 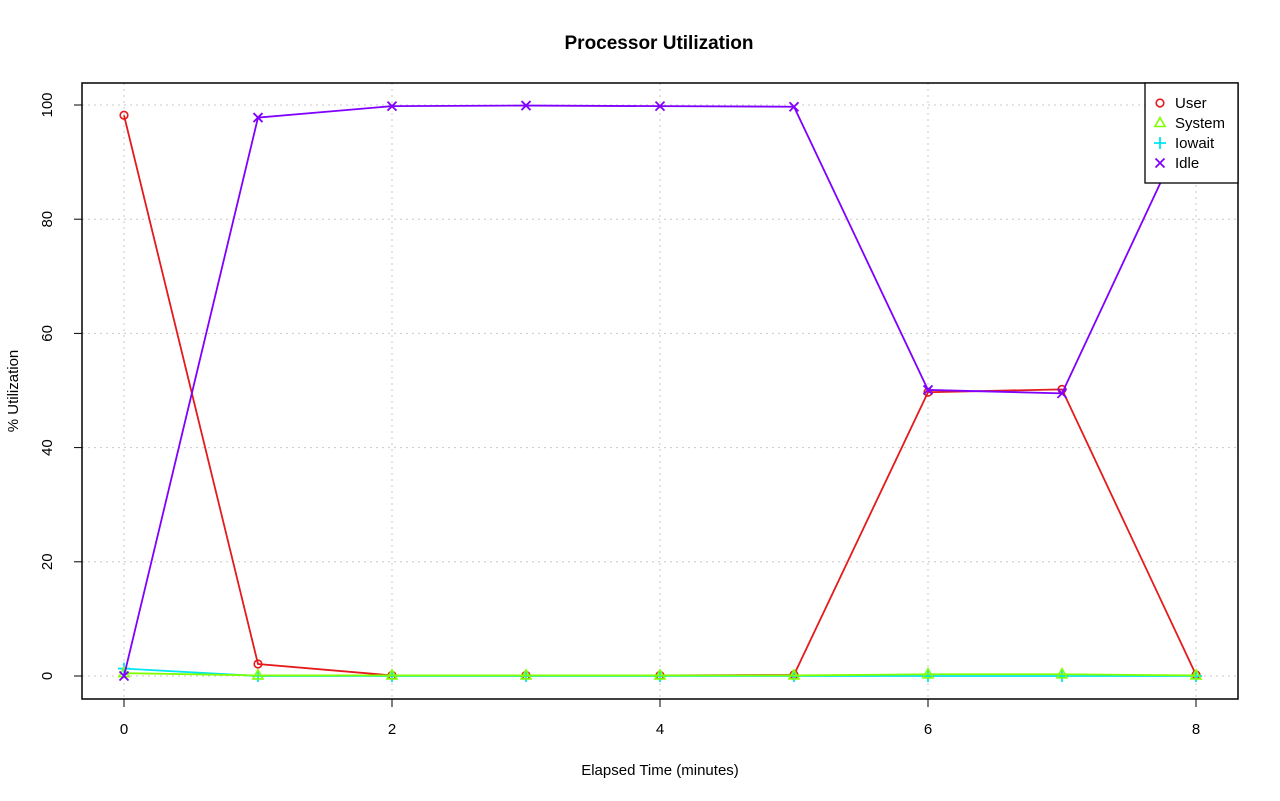 What do you see at coordinates (660, 729) in the screenshot?
I see `x-tick-label: 4` at bounding box center [660, 729].